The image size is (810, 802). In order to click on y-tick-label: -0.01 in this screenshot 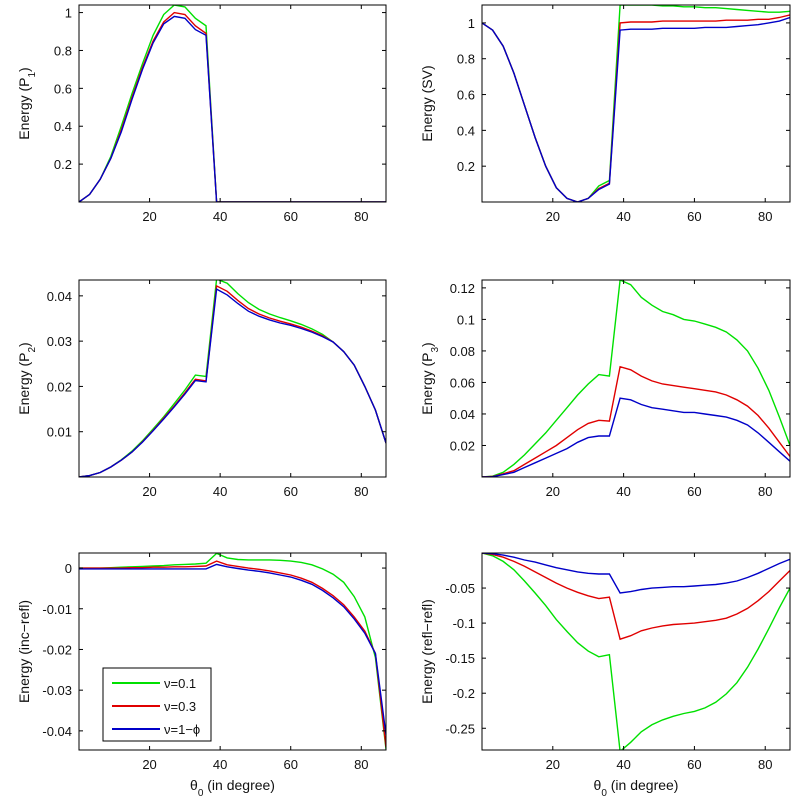, I will do `click(57, 609)`.